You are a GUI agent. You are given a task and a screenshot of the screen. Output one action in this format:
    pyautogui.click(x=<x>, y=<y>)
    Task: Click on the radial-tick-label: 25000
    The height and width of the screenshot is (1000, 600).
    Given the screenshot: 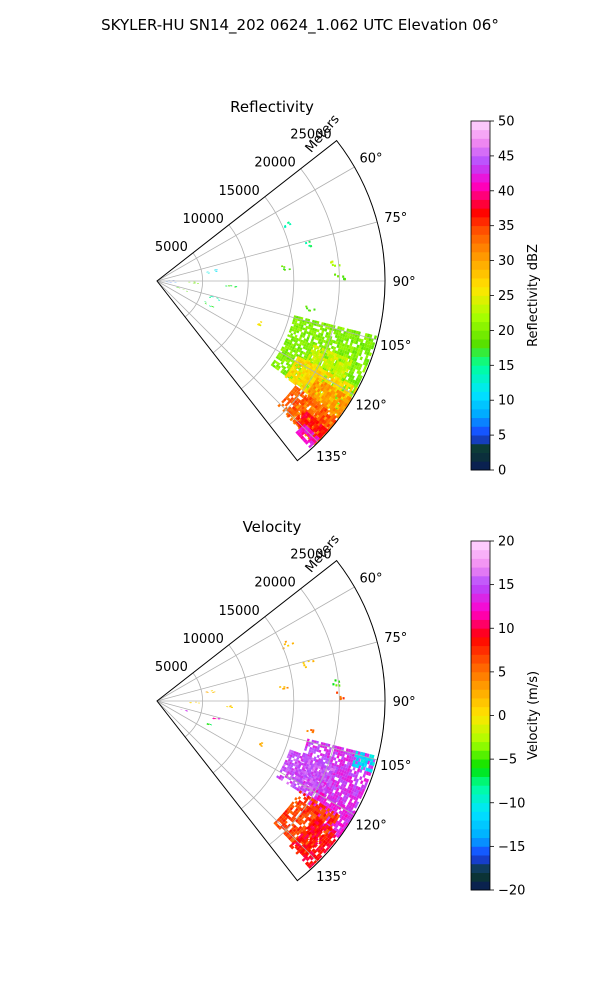 What is the action you would take?
    pyautogui.click(x=310, y=135)
    